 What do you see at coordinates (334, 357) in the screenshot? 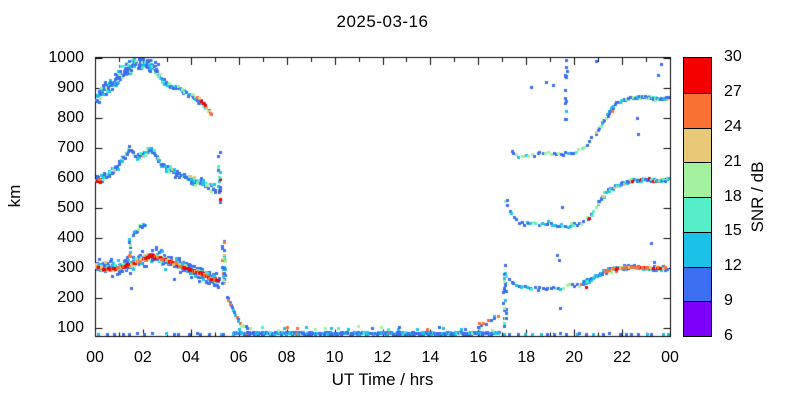
I see `x-tick-label: 10` at bounding box center [334, 357].